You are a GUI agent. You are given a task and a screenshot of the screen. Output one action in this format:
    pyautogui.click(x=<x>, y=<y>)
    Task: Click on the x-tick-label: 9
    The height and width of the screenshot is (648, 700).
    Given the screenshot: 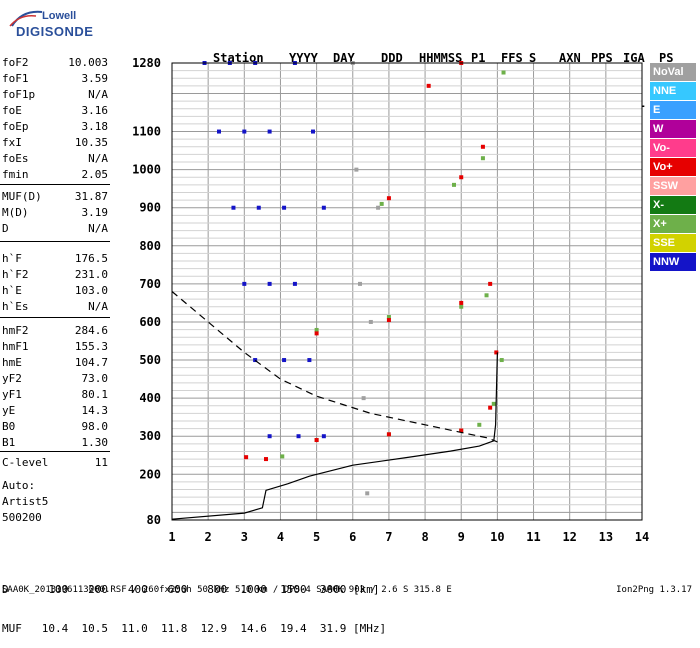 What is the action you would take?
    pyautogui.click(x=461, y=537)
    